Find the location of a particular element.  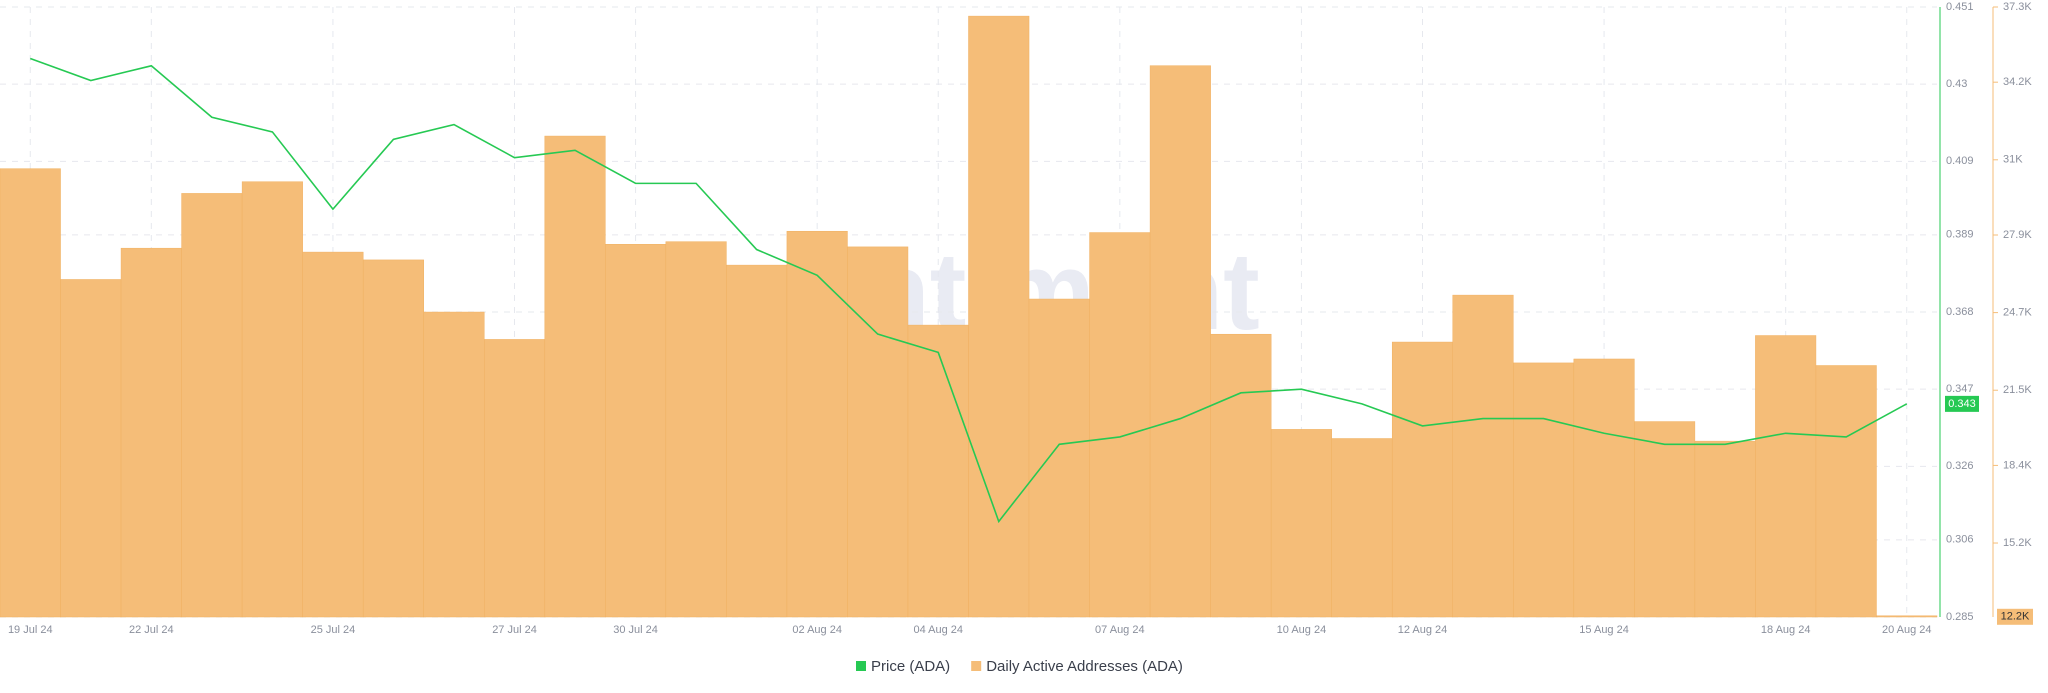

x-tick-label: 20 Aug 24 is located at coordinates (1907, 630).